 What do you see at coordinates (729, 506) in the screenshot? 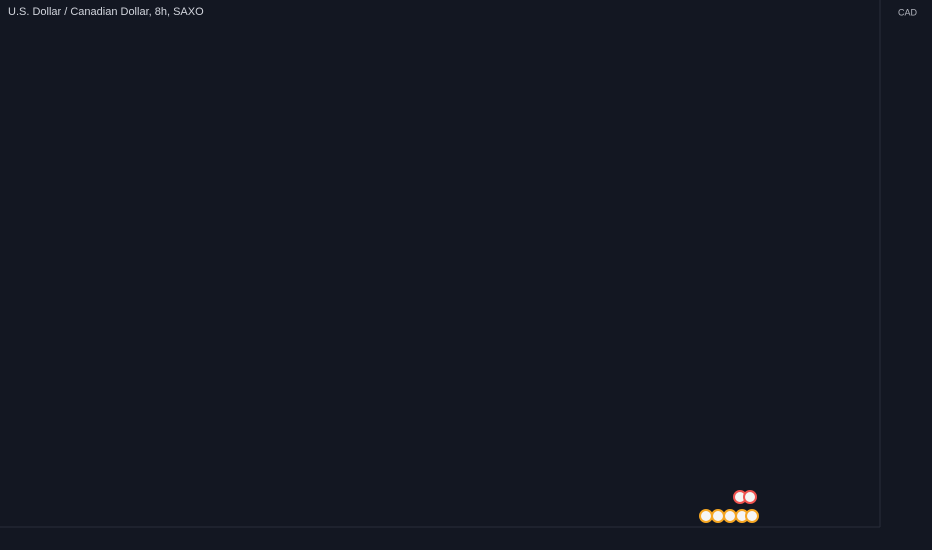
I see `event-icons` at bounding box center [729, 506].